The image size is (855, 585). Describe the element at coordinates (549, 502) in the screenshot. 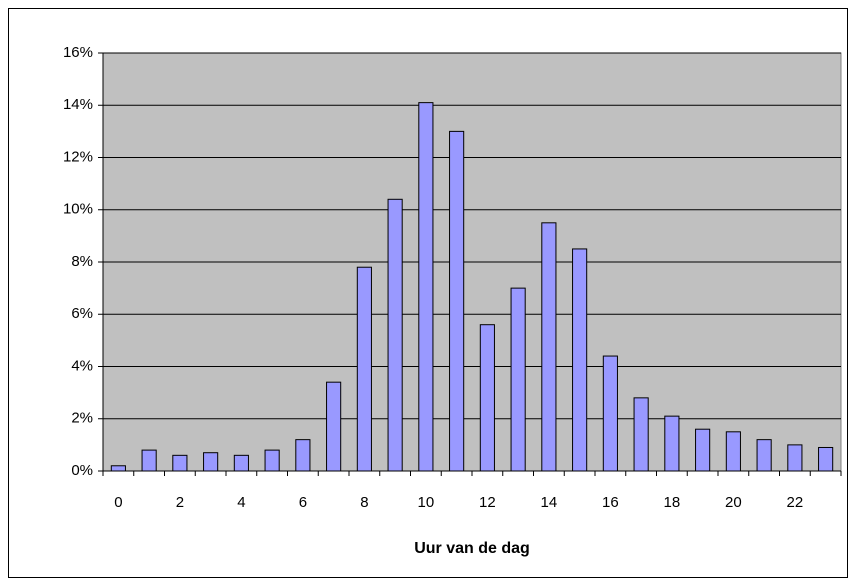

I see `x-tick-label: 14` at that location.